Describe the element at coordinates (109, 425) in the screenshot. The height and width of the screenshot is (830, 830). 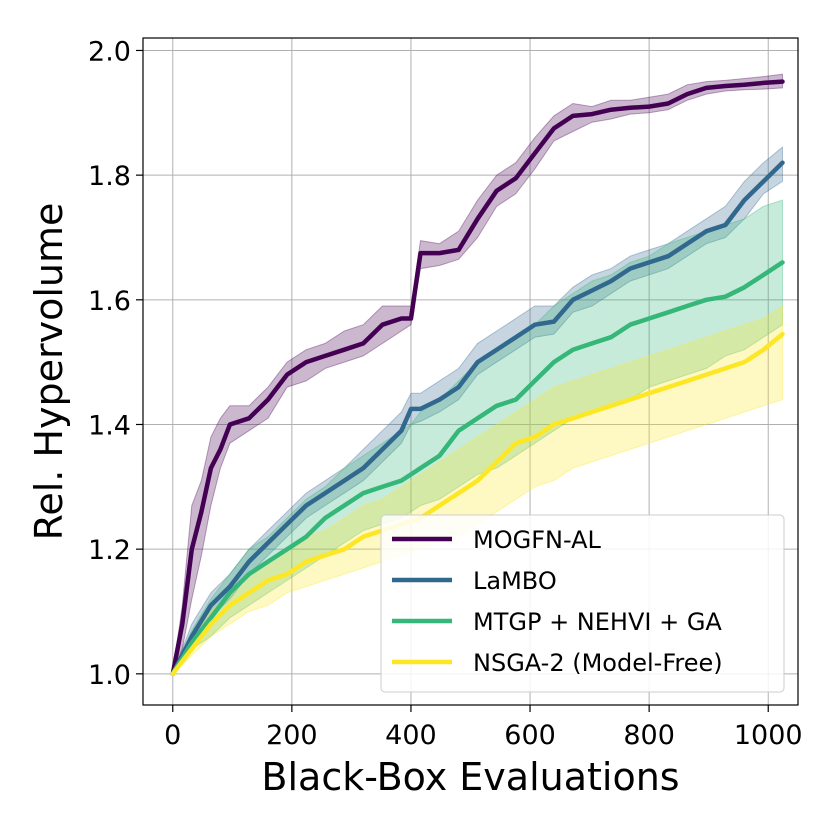
I see `y-tick-label: 1.4` at that location.